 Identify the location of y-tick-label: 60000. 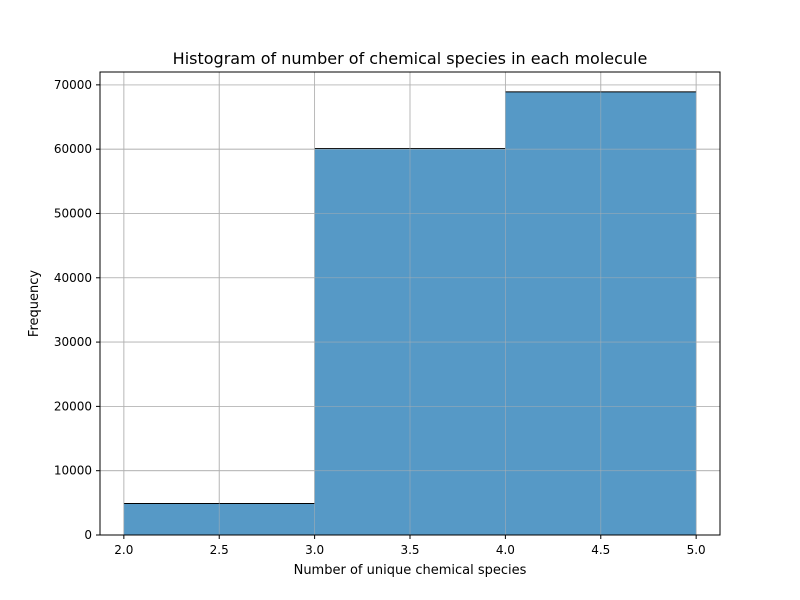
(73, 149).